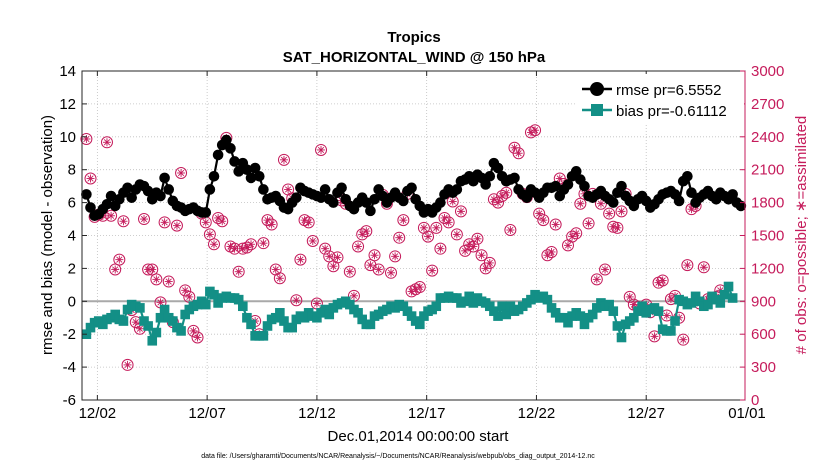  Describe the element at coordinates (755, 400) in the screenshot. I see `y-tick-label-right: 0` at that location.